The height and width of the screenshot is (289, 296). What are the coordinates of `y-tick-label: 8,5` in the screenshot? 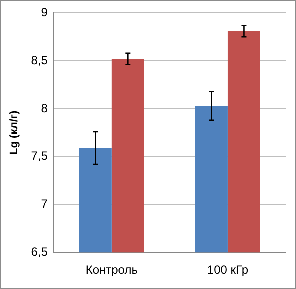 It's located at (39, 60).